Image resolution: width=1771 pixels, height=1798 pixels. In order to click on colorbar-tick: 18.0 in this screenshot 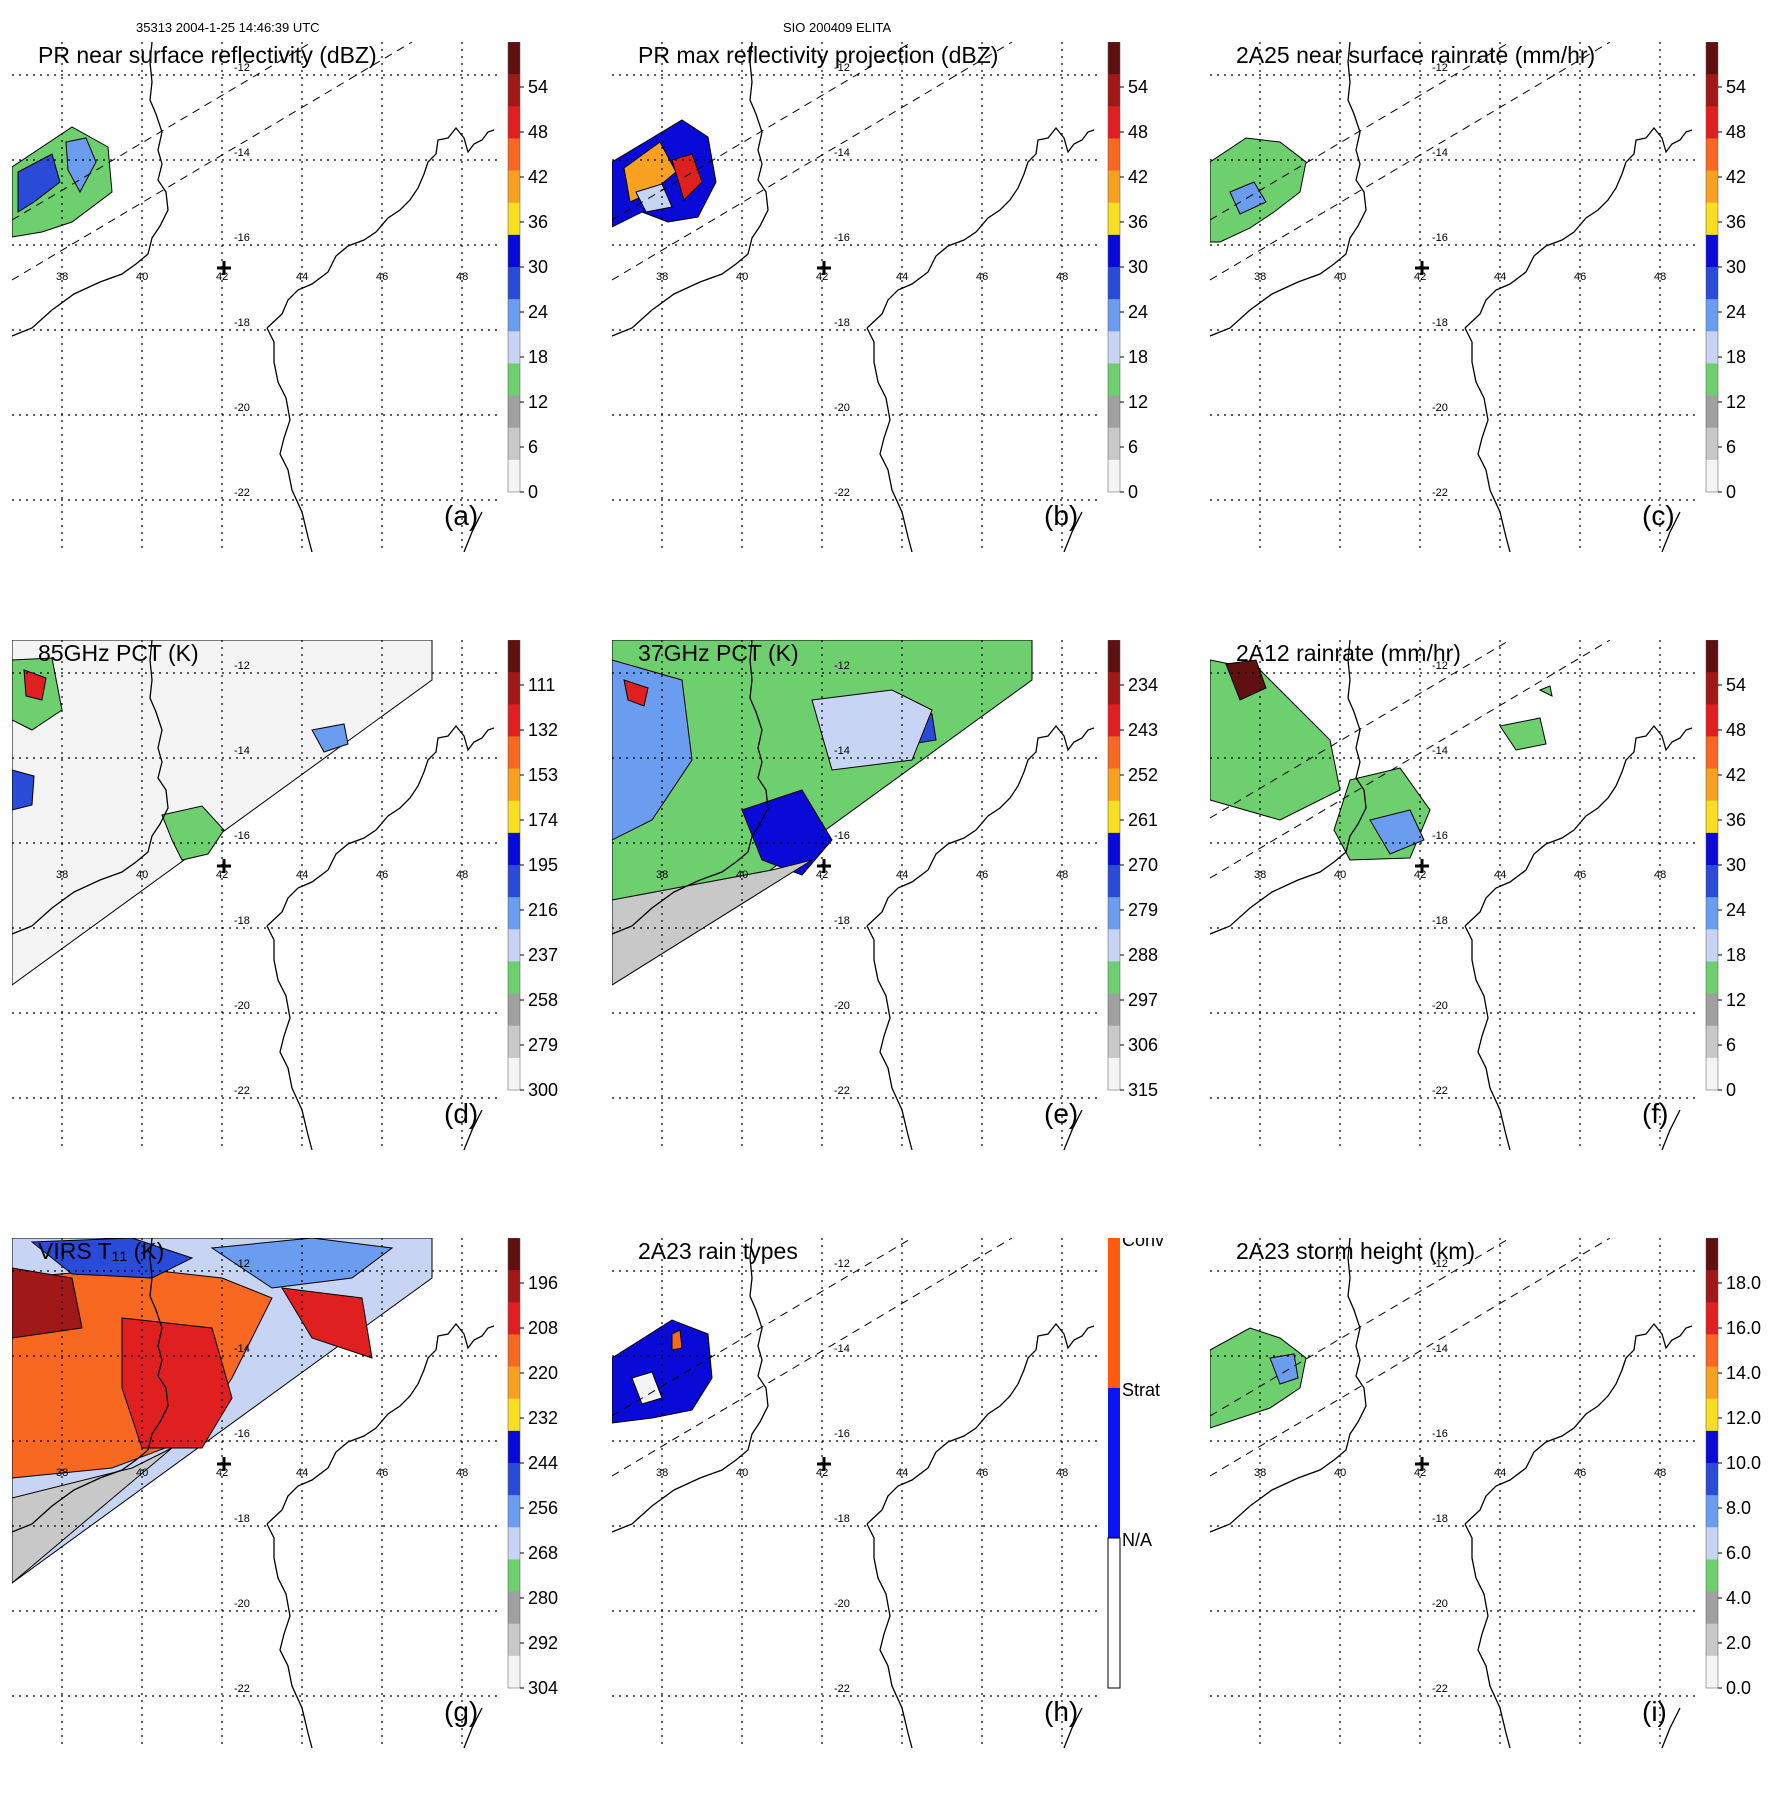, I will do `click(1743, 1283)`.